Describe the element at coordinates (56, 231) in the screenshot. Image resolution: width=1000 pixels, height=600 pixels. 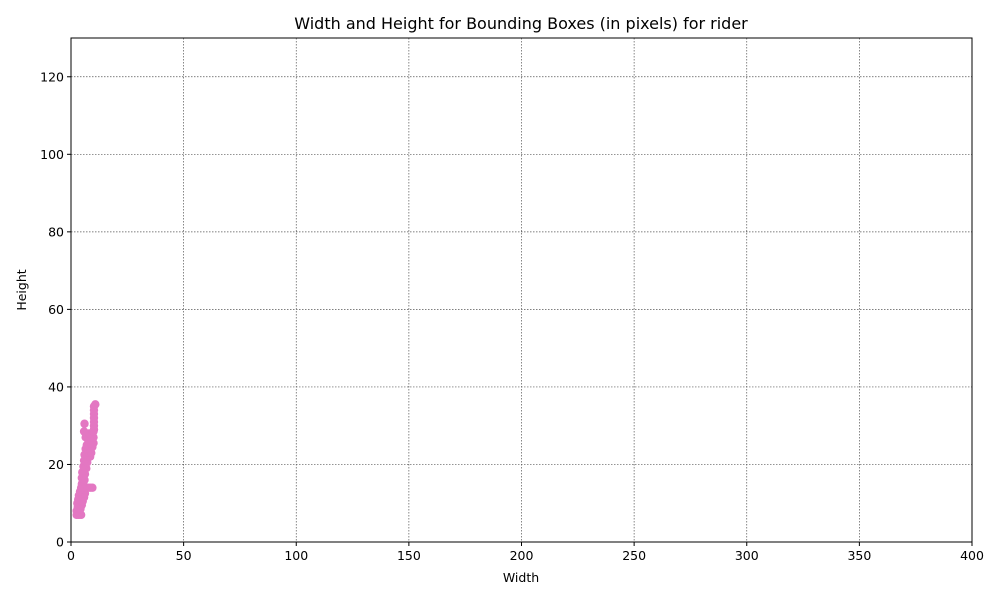
I see `y-tick-label: 80` at that location.